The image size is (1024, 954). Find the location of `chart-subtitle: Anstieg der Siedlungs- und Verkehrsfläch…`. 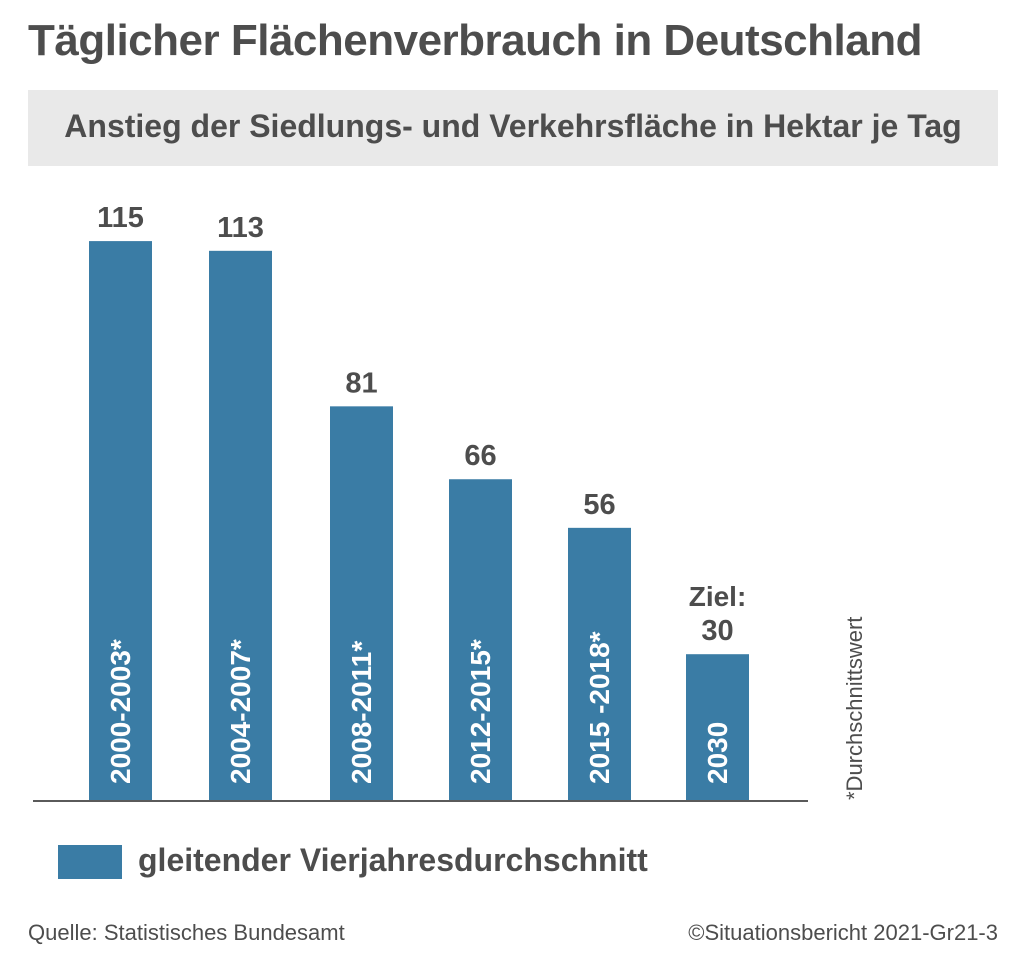

chart-subtitle: Anstieg der Siedlungs- und Verkehrsfläch… is located at coordinates (513, 126).